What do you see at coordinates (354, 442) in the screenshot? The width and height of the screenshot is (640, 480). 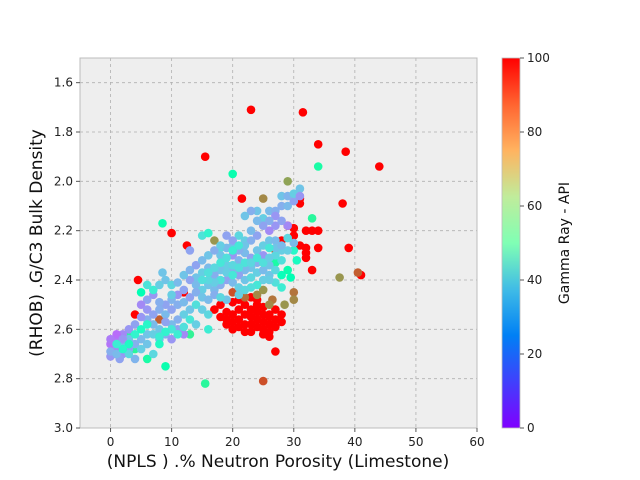 I see `x-tick-label: 40` at bounding box center [354, 442].